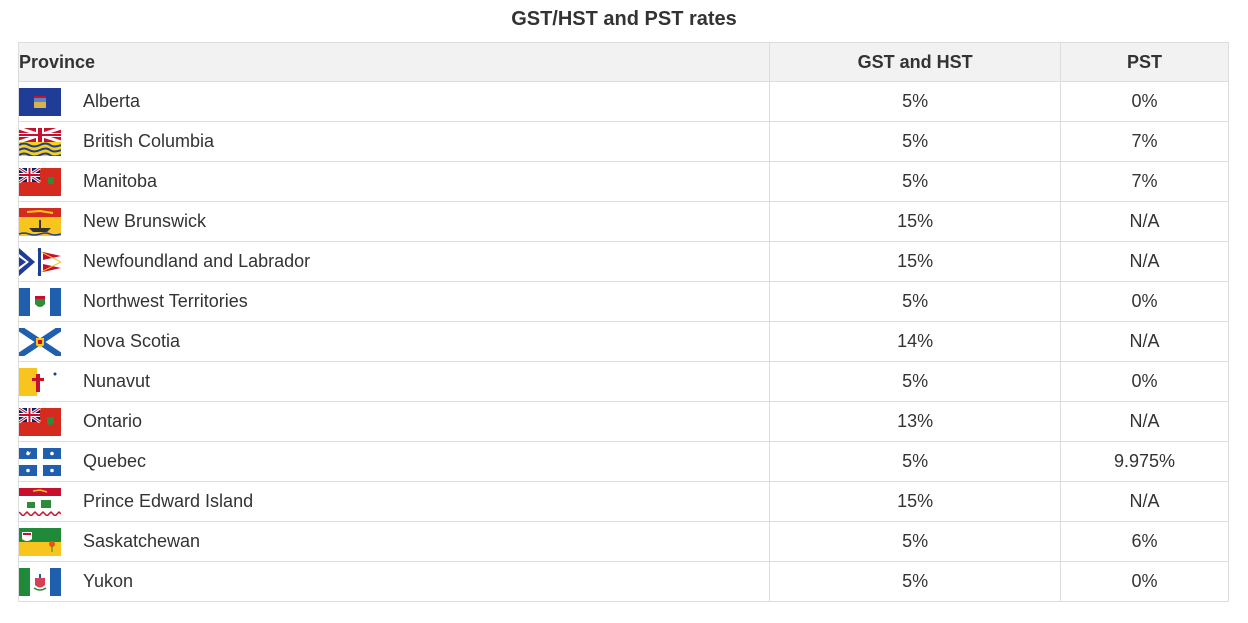 This screenshot has height=623, width=1248. I want to click on table-row: Ontario 13% N/A, so click(623, 421).